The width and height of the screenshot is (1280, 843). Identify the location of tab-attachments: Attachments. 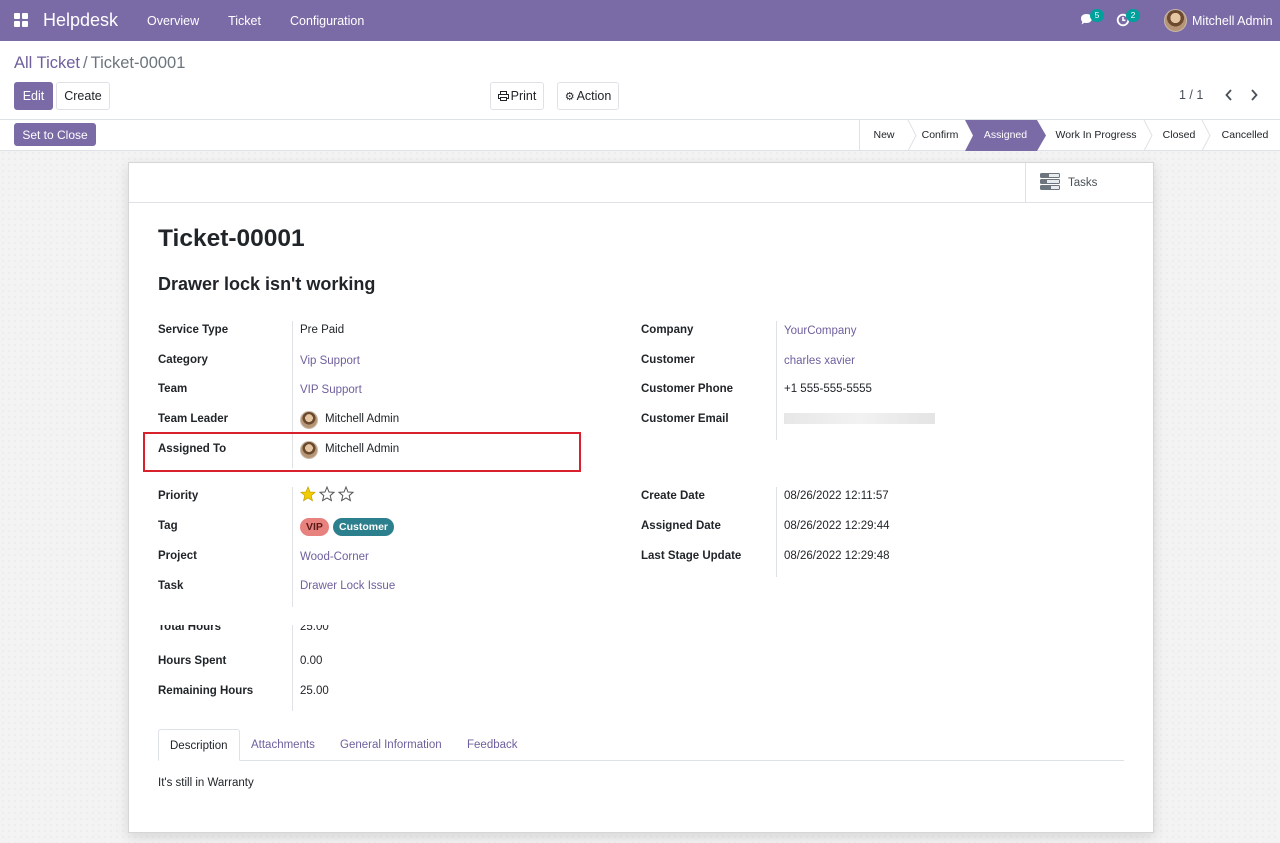
(283, 745).